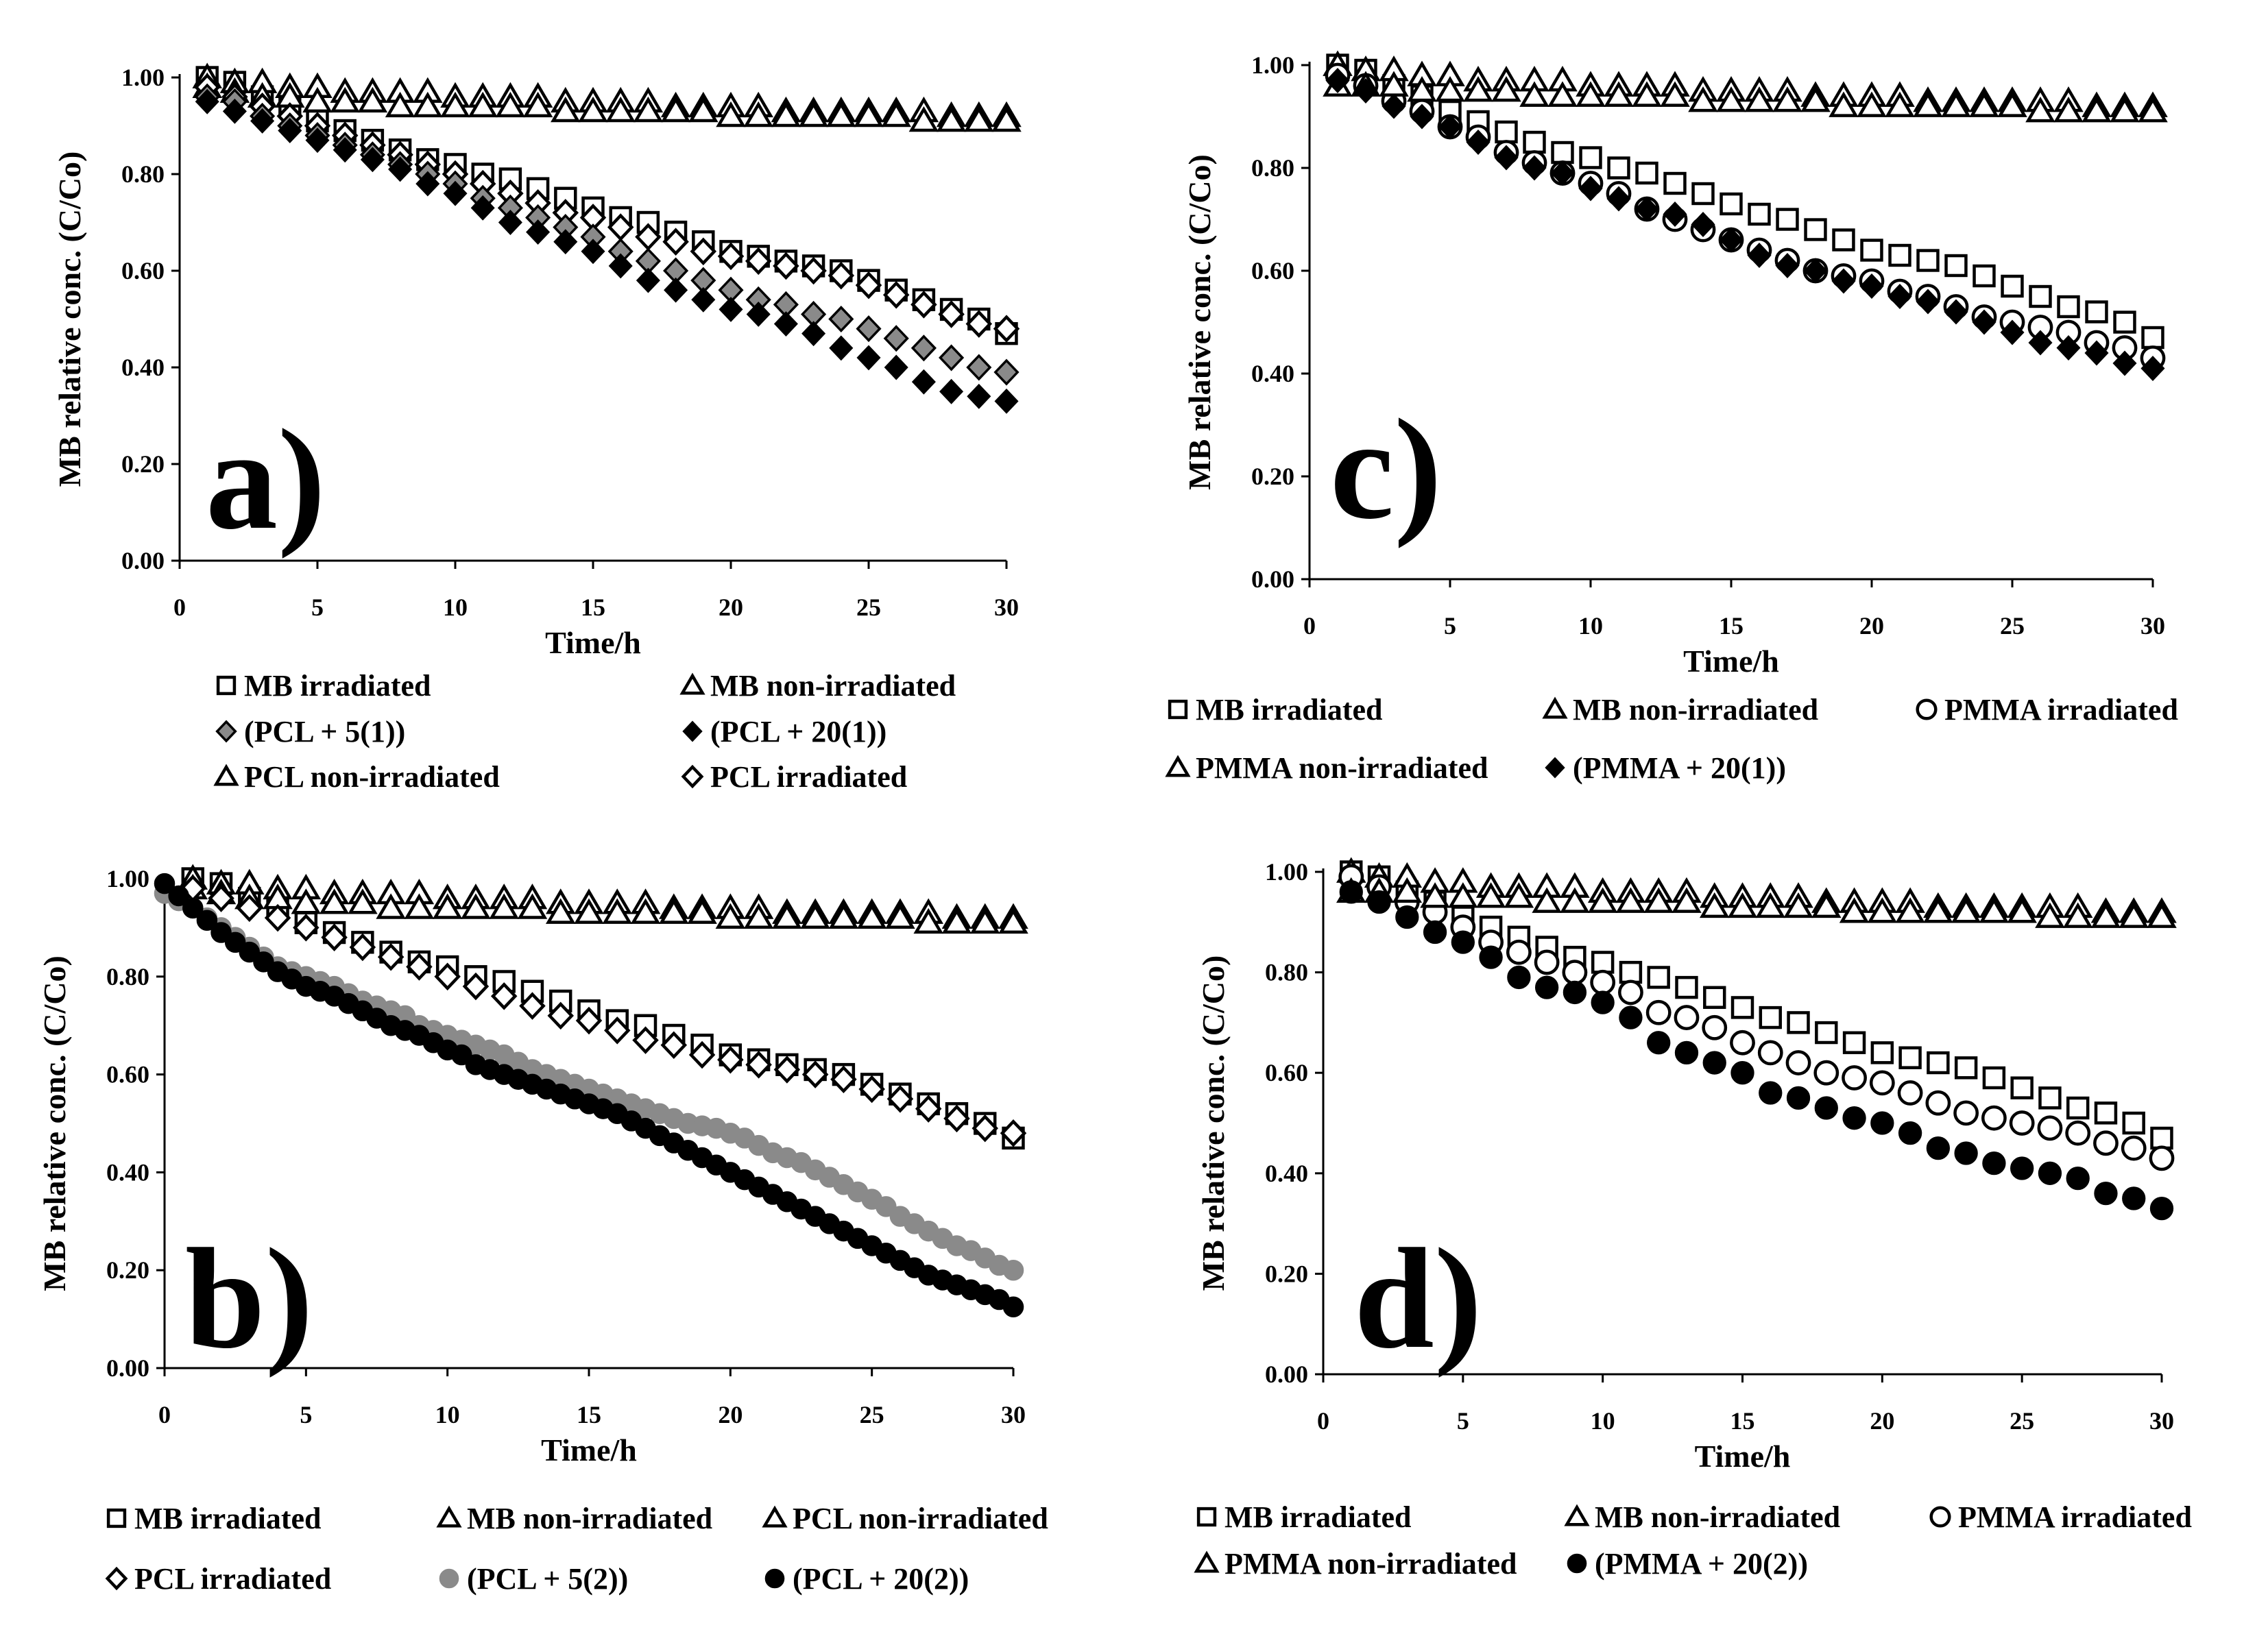 This screenshot has height=1645, width=2268. I want to click on y-tick-label: 0.80, so click(1287, 972).